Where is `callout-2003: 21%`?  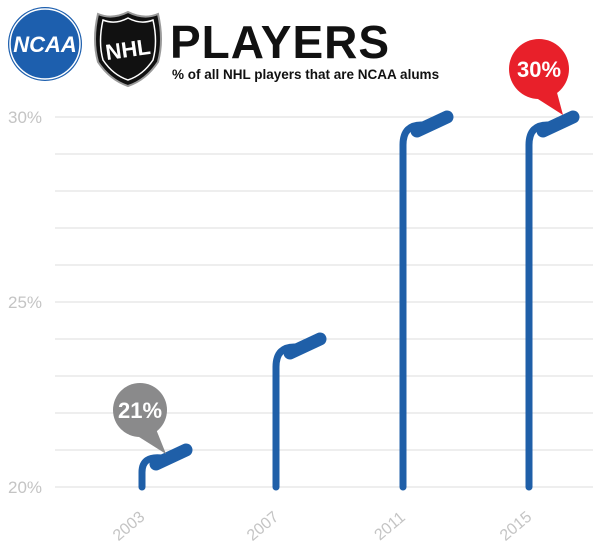 callout-2003: 21% is located at coordinates (140, 418).